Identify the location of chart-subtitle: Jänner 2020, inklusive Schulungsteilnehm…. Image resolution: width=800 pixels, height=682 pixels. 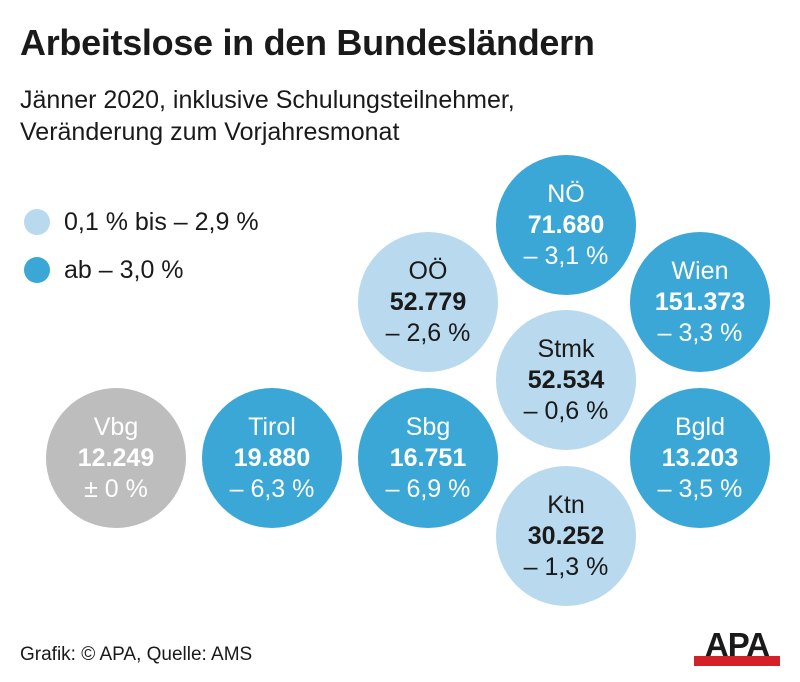
(267, 116).